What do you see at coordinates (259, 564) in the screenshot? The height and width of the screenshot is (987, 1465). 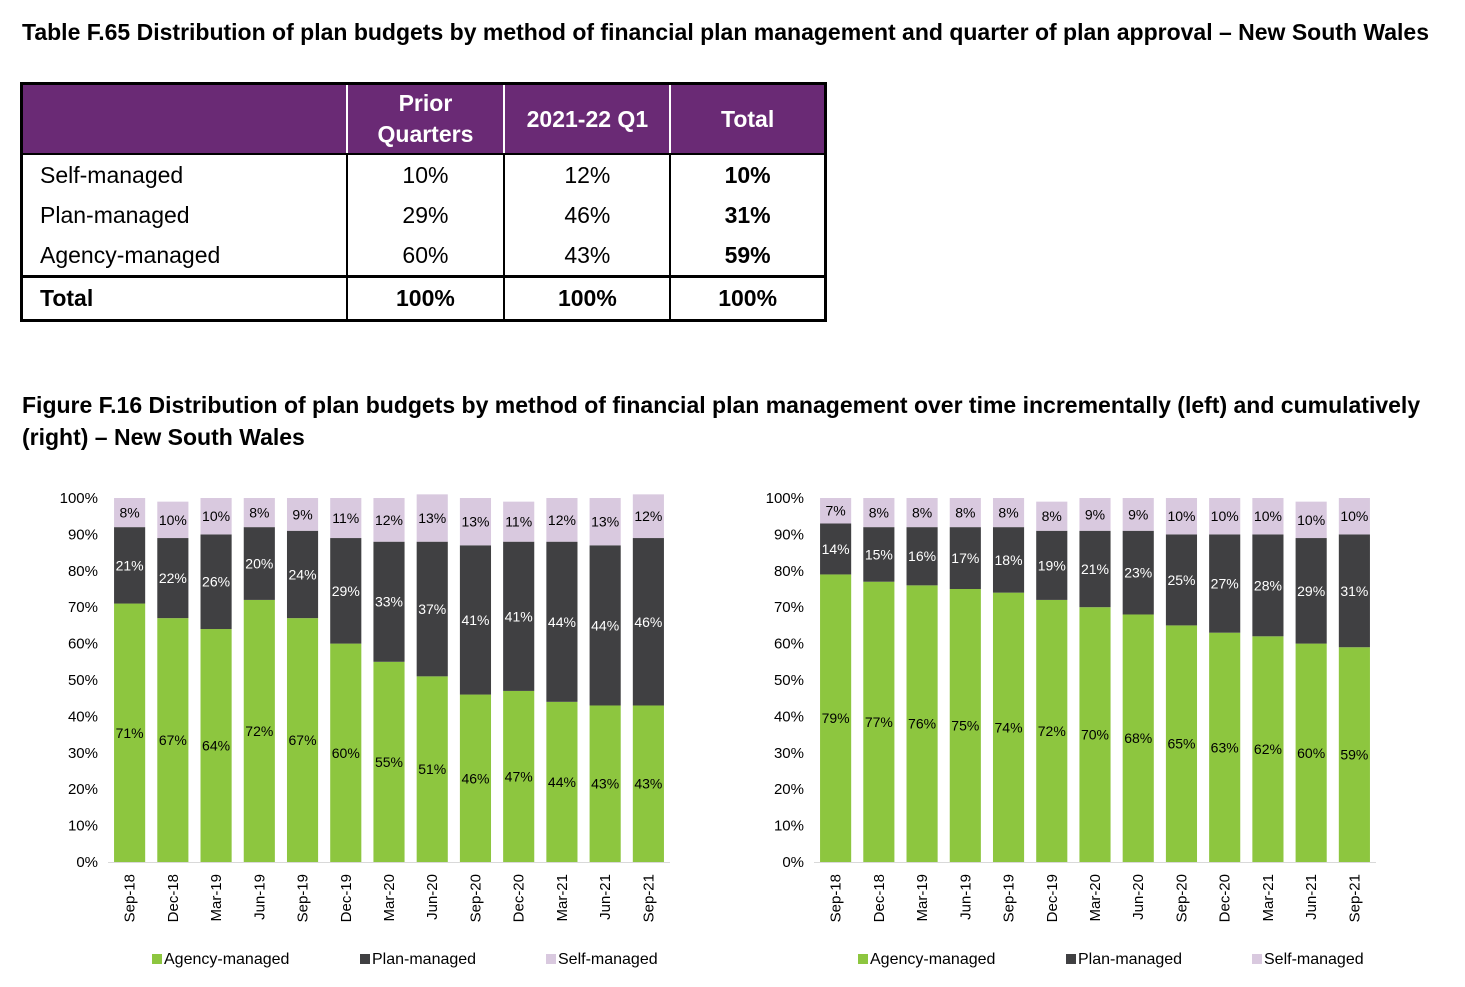 I see `data-label-plan-managed: 20%` at bounding box center [259, 564].